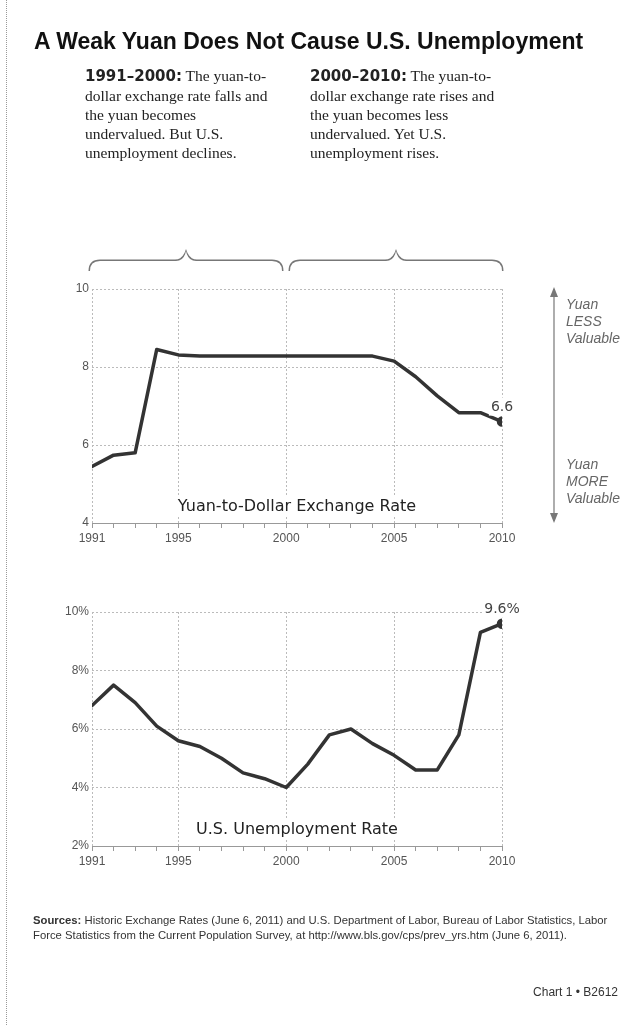  Describe the element at coordinates (86, 444) in the screenshot. I see `y-tick-label: 6` at that location.